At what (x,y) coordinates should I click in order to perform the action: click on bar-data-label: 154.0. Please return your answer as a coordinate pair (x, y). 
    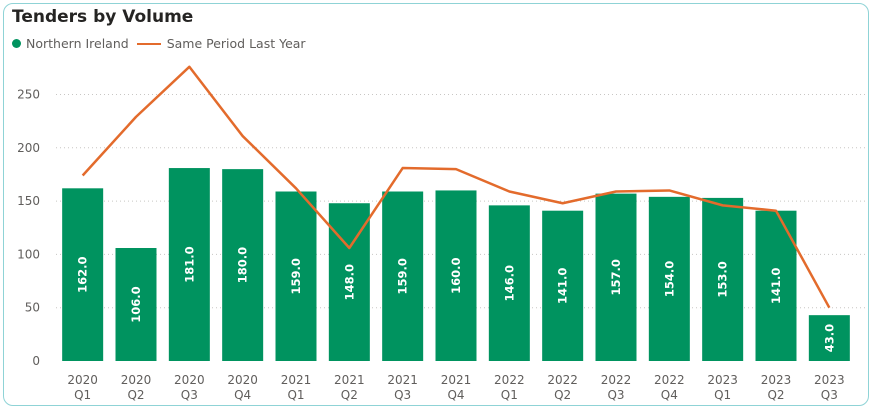
    Looking at the image, I should click on (669, 279).